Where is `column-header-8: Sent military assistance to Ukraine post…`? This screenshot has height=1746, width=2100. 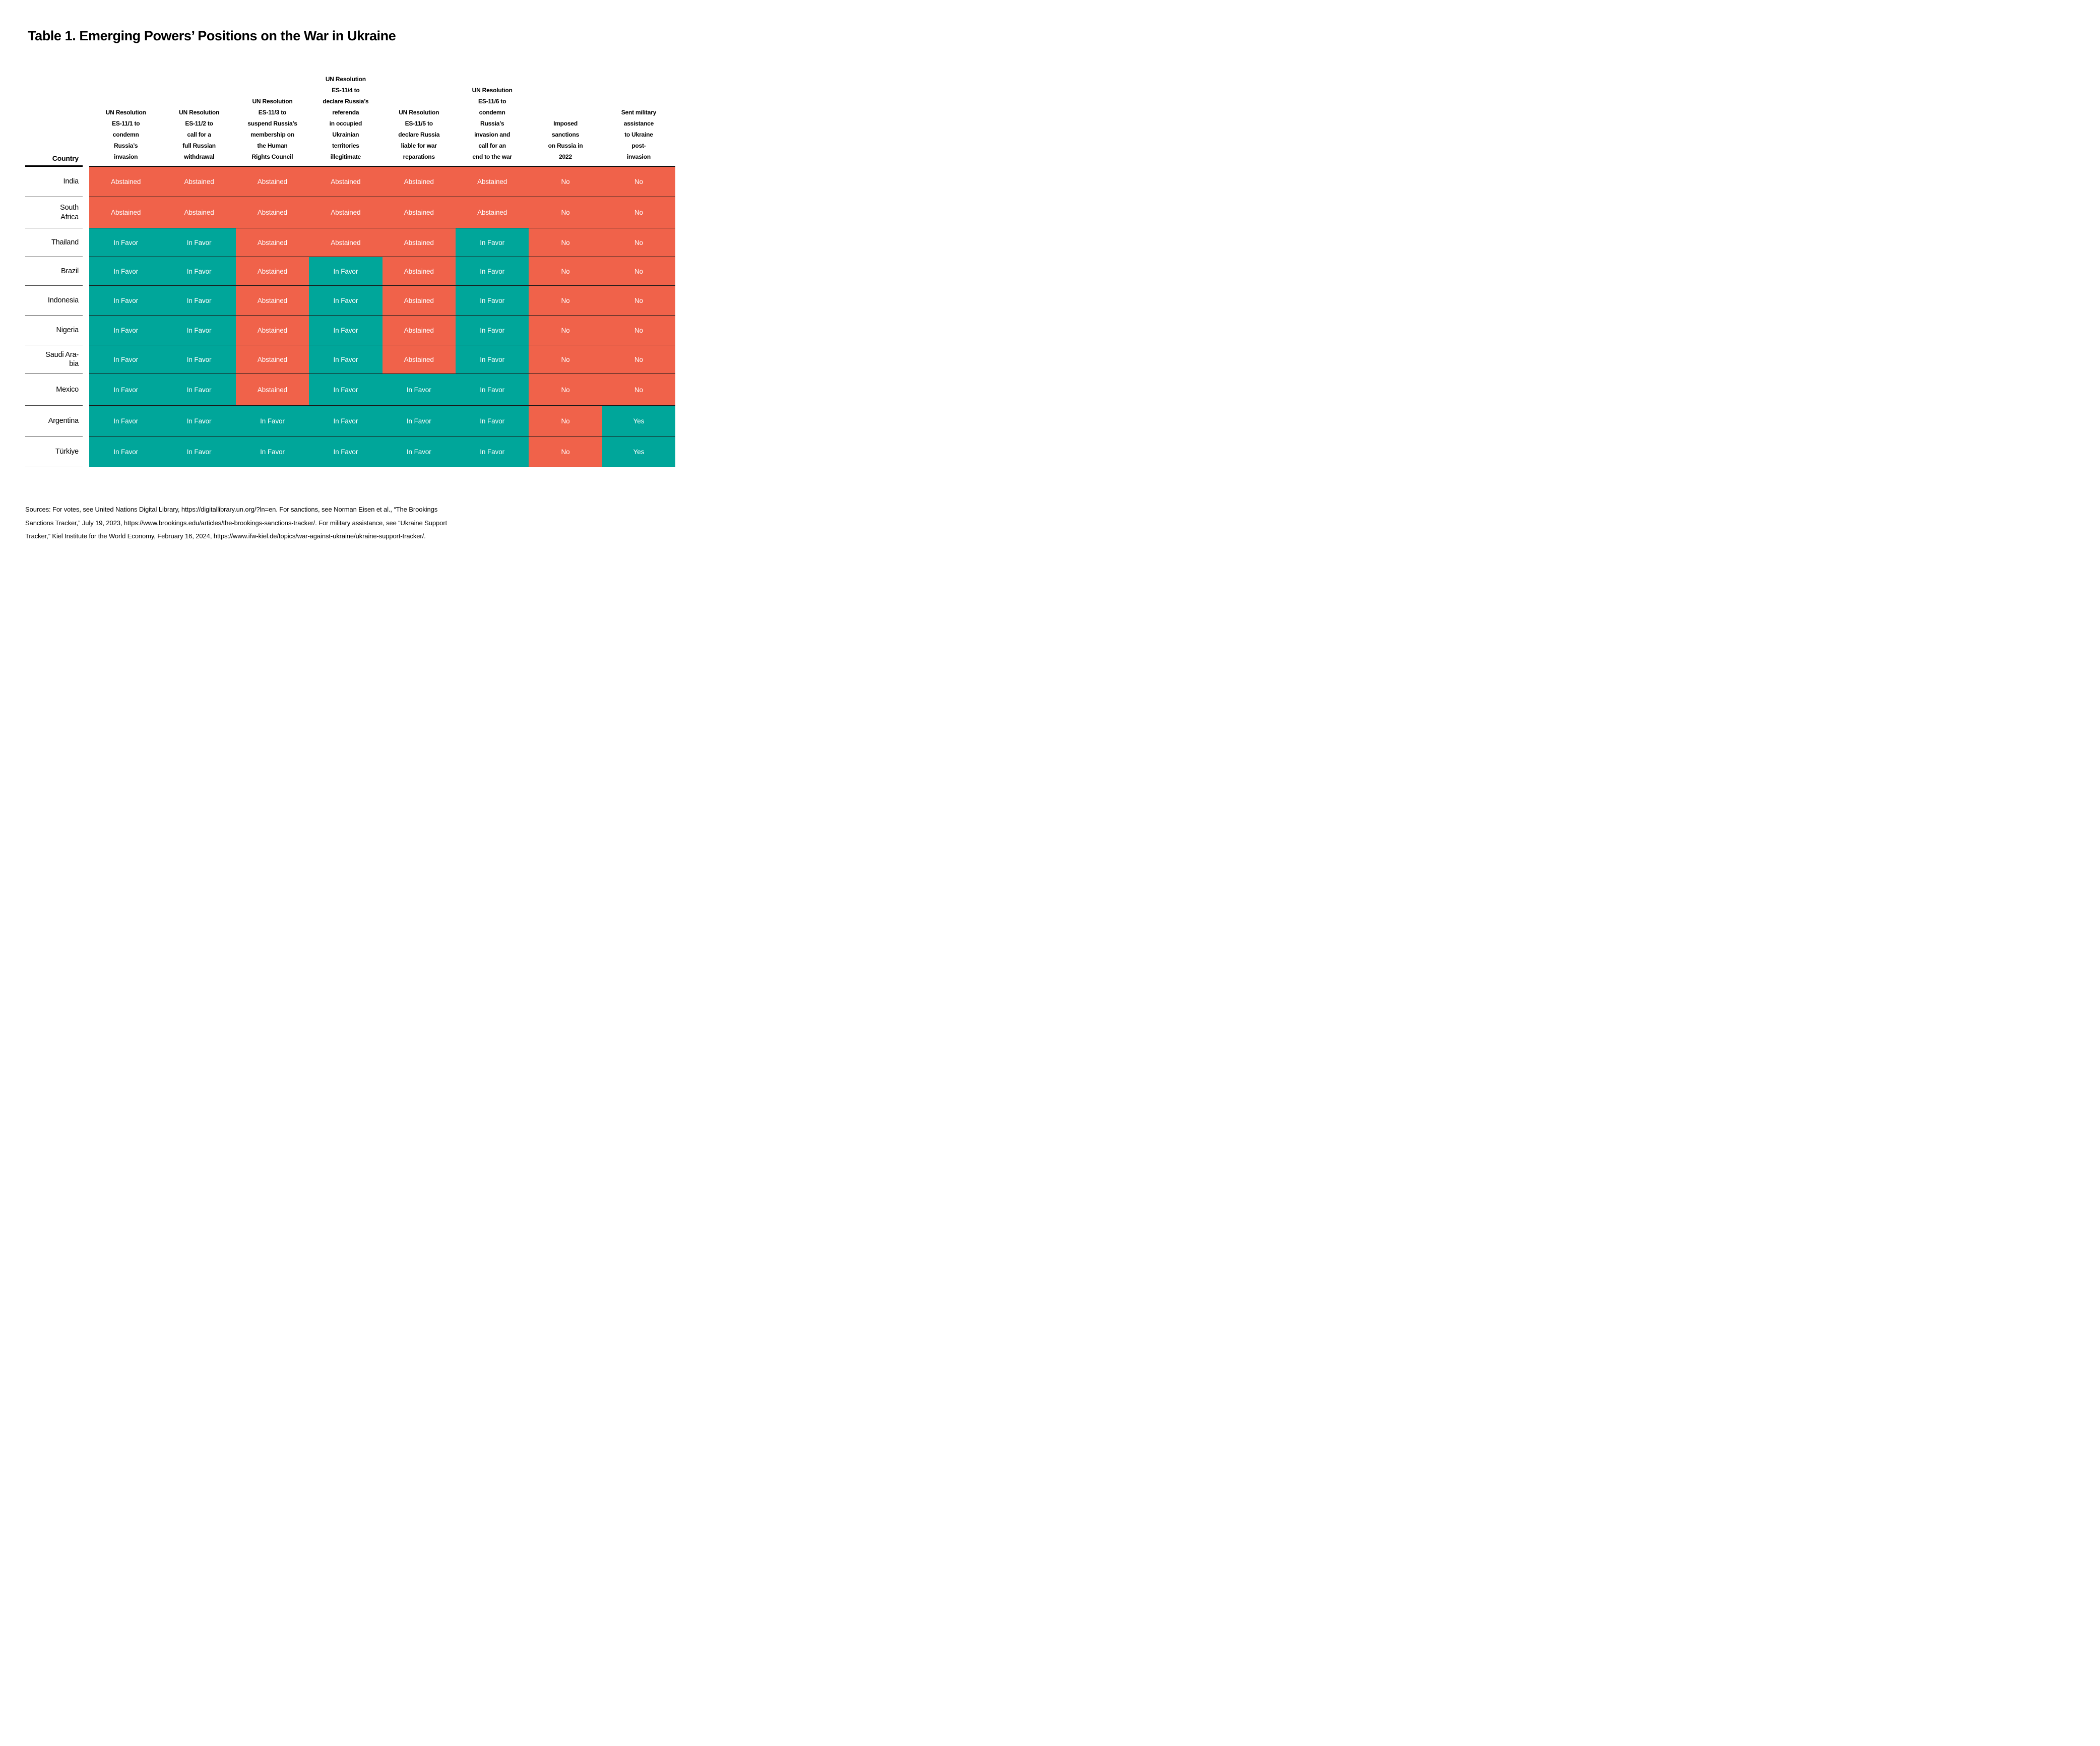 column-header-8: Sent military assistance to Ukraine post… is located at coordinates (639, 137).